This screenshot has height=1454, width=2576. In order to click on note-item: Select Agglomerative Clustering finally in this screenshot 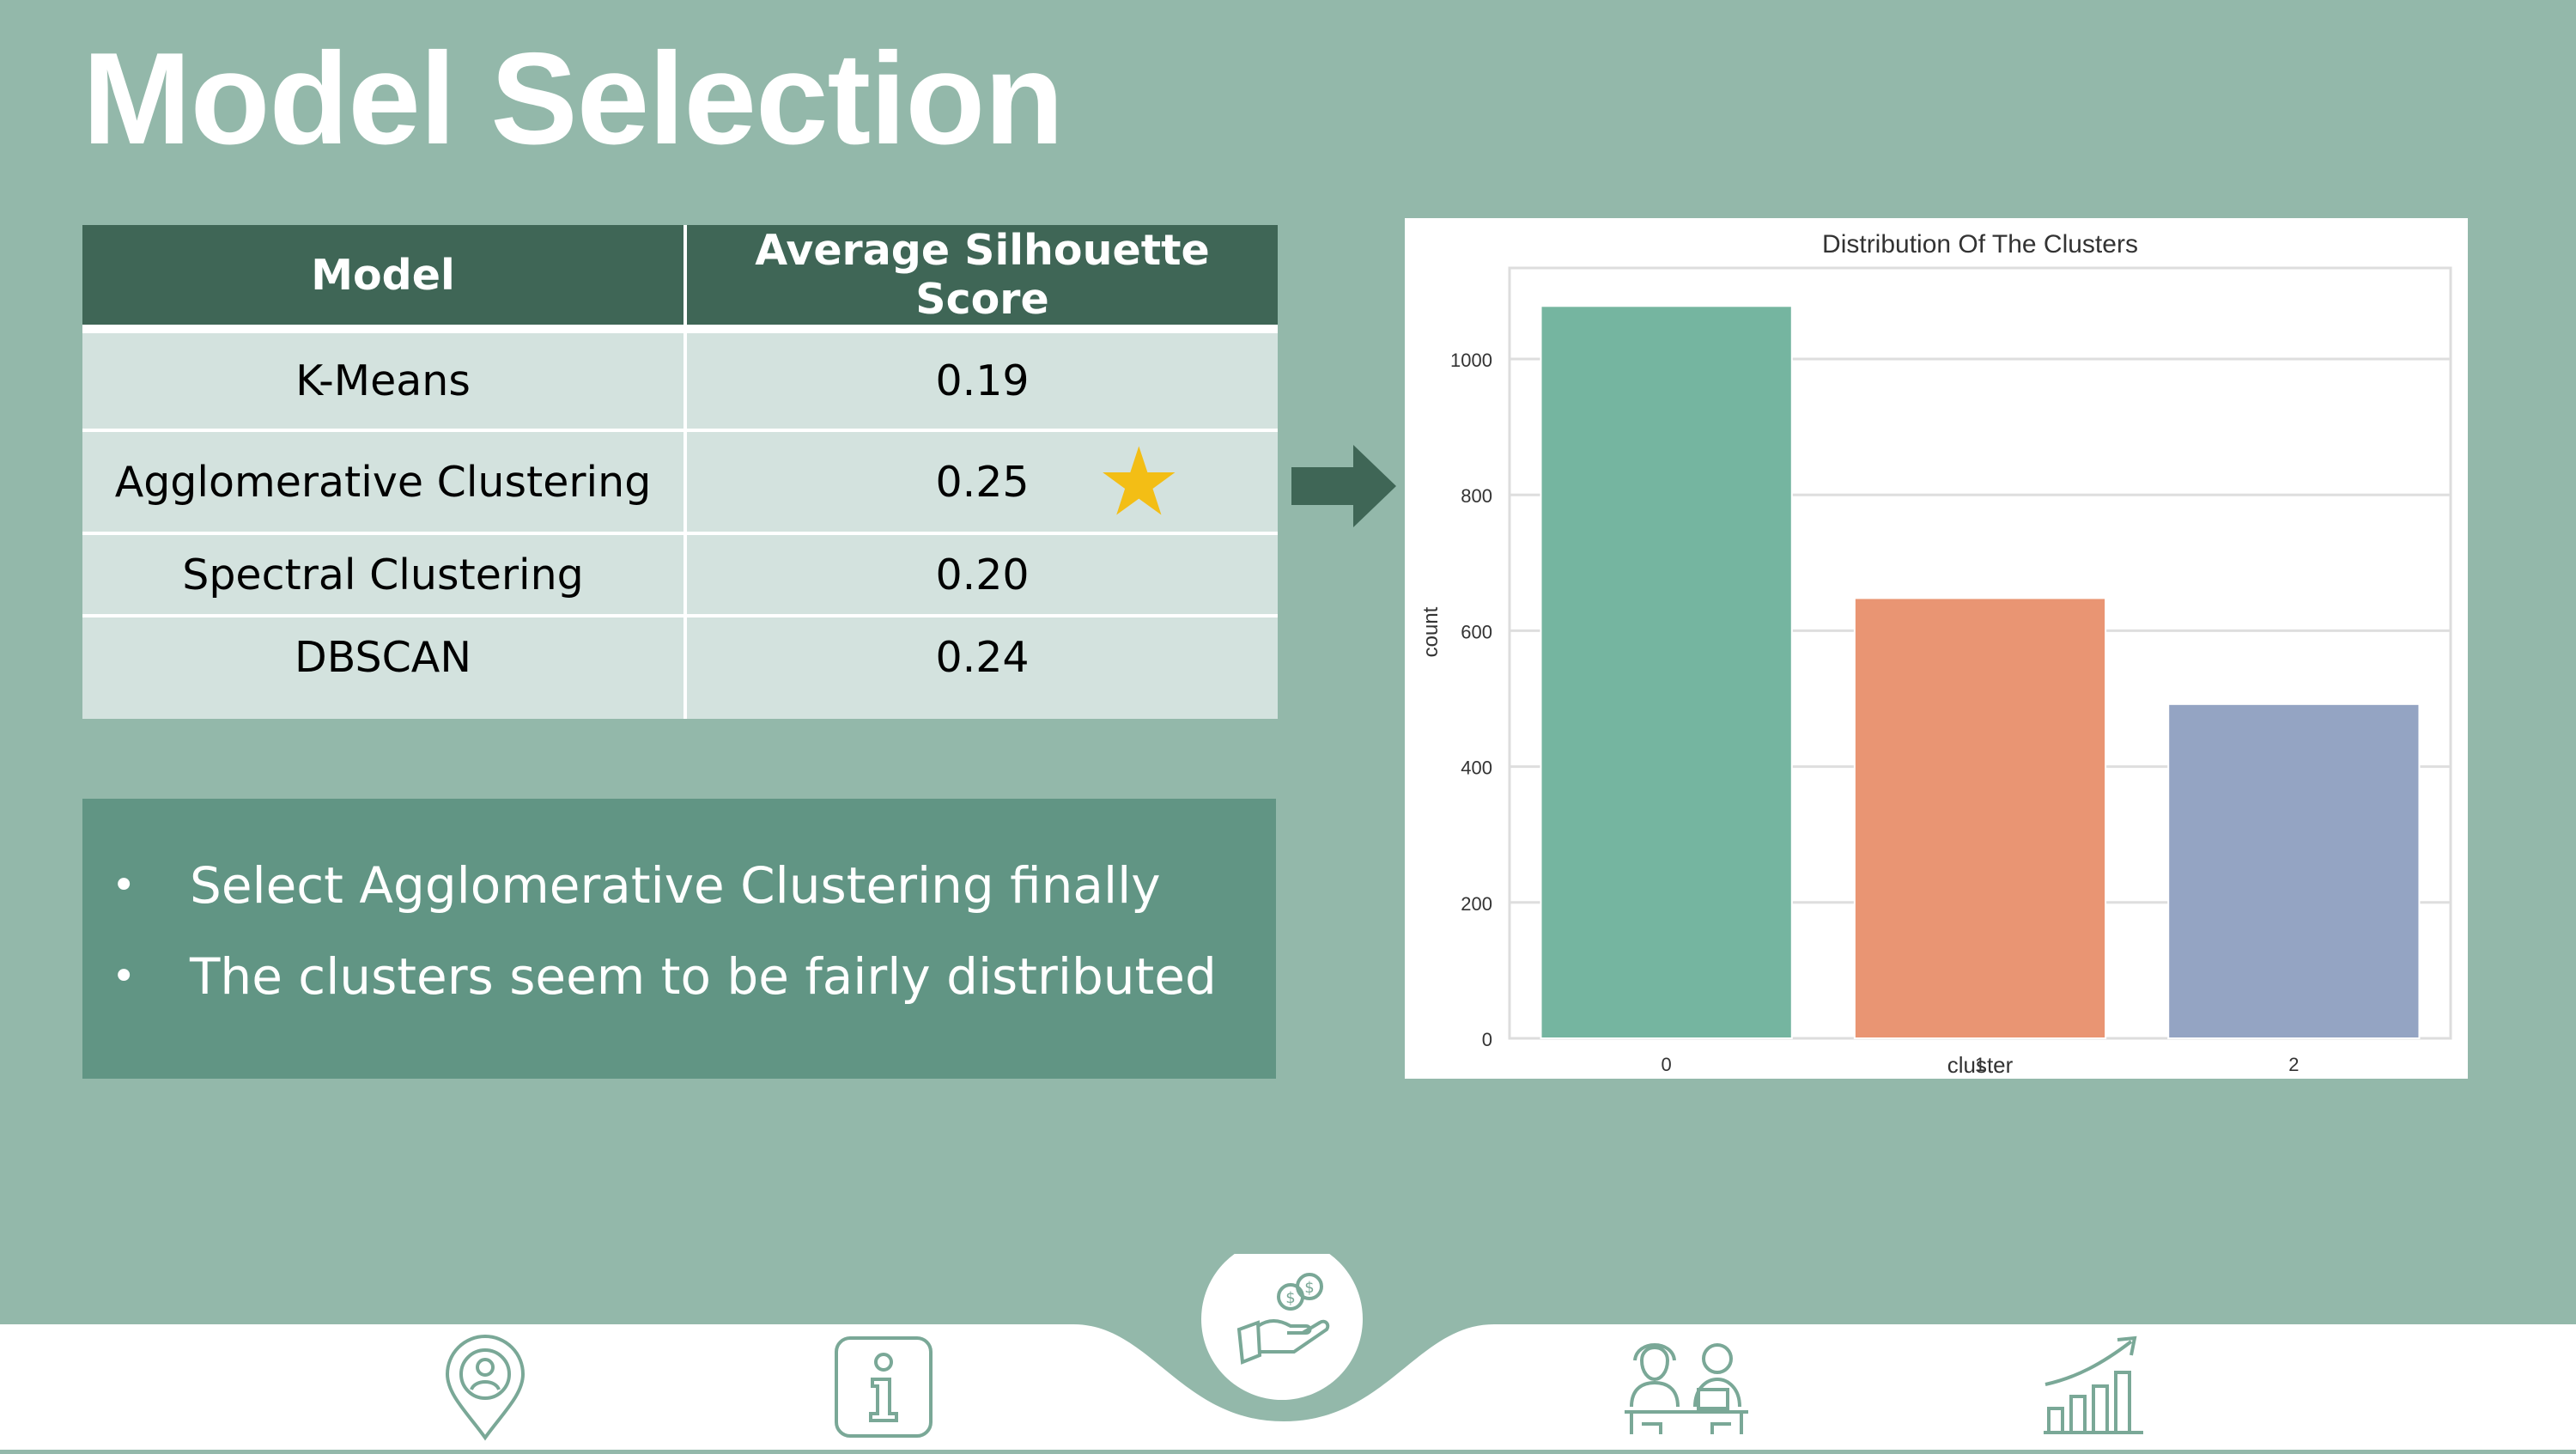, I will do `click(679, 885)`.